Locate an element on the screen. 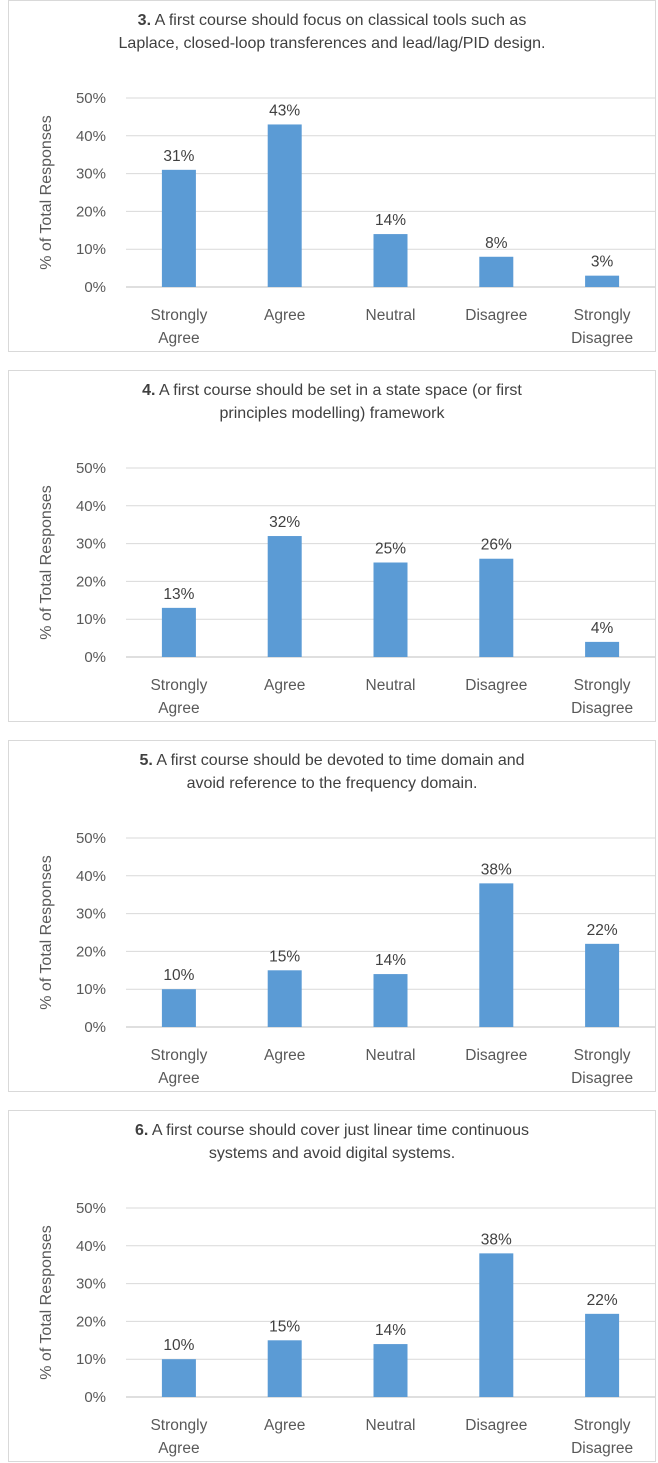 This screenshot has height=1463, width=658. chart-title-line: systems and avoid digital systems. is located at coordinates (332, 1153).